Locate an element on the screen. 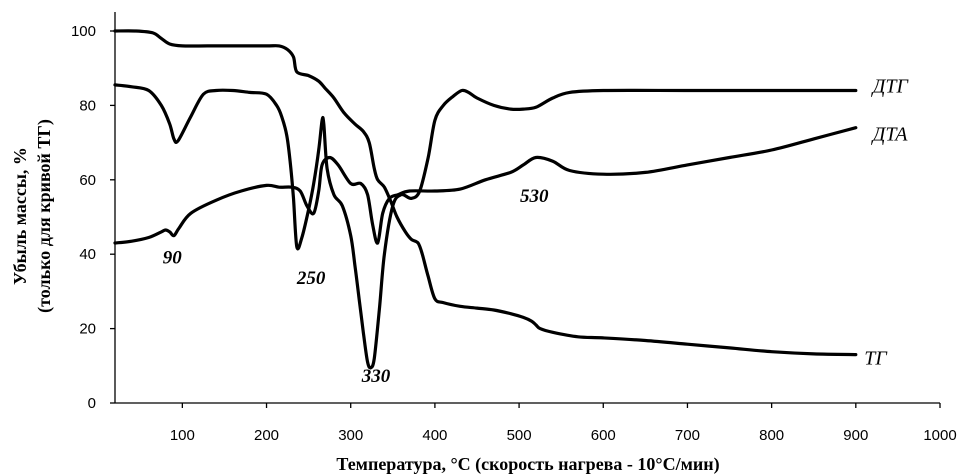 The height and width of the screenshot is (475, 964). x-tick-label: 500 is located at coordinates (519, 435).